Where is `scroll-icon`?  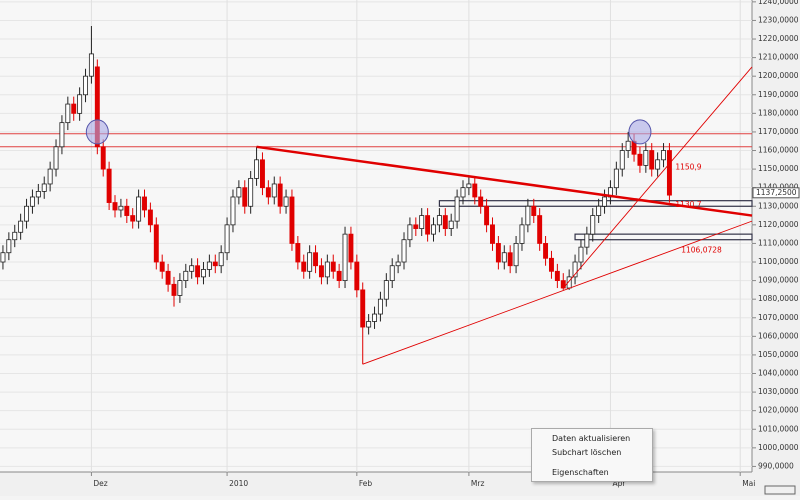 scroll-icon is located at coordinates (780, 490).